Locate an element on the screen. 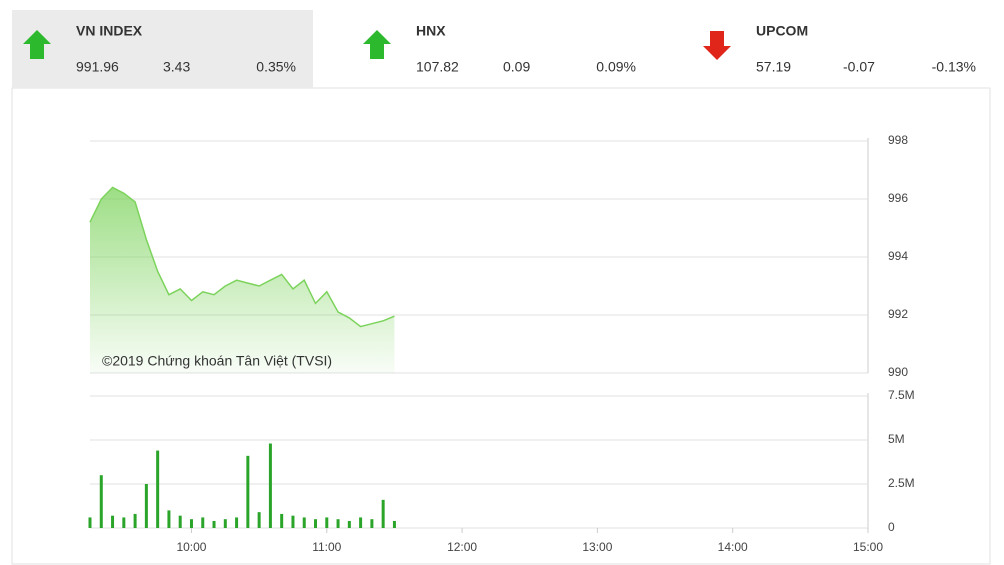 The image size is (1004, 565). x-tick-label: 12:00 is located at coordinates (462, 547).